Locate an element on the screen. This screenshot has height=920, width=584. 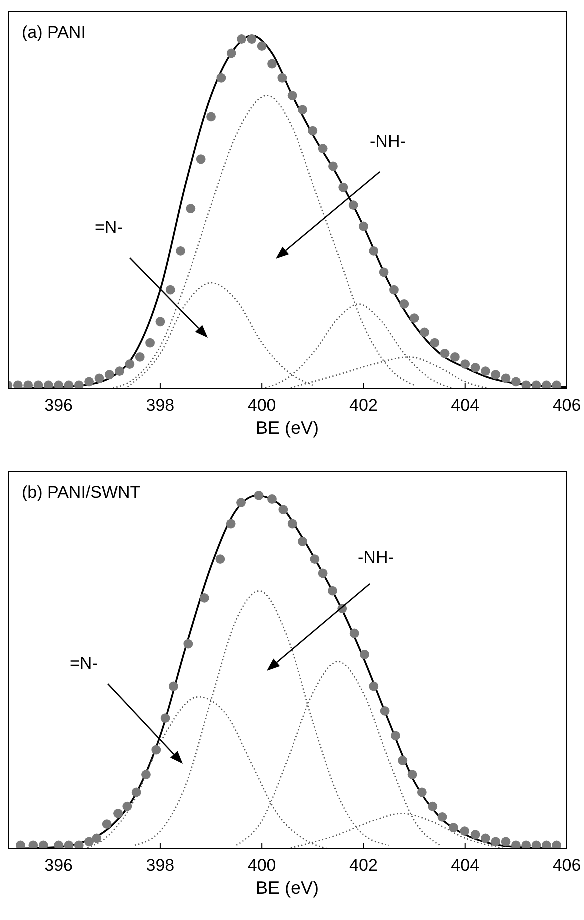
chart-title: (a) PANI is located at coordinates (54, 33).